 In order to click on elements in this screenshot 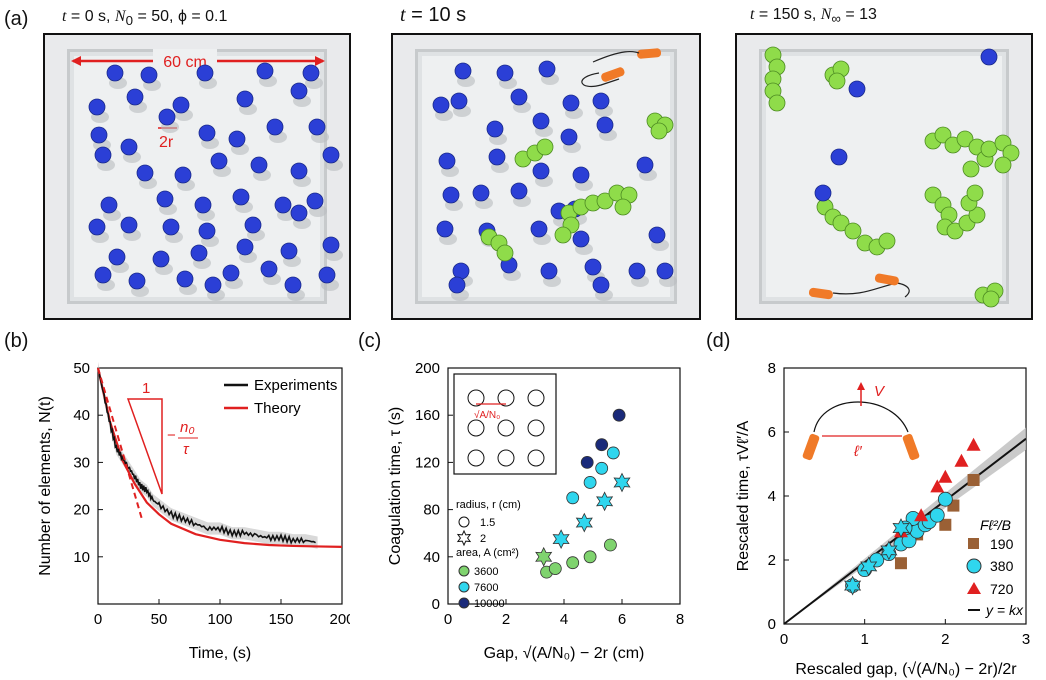, I will do `click(554, 180)`.